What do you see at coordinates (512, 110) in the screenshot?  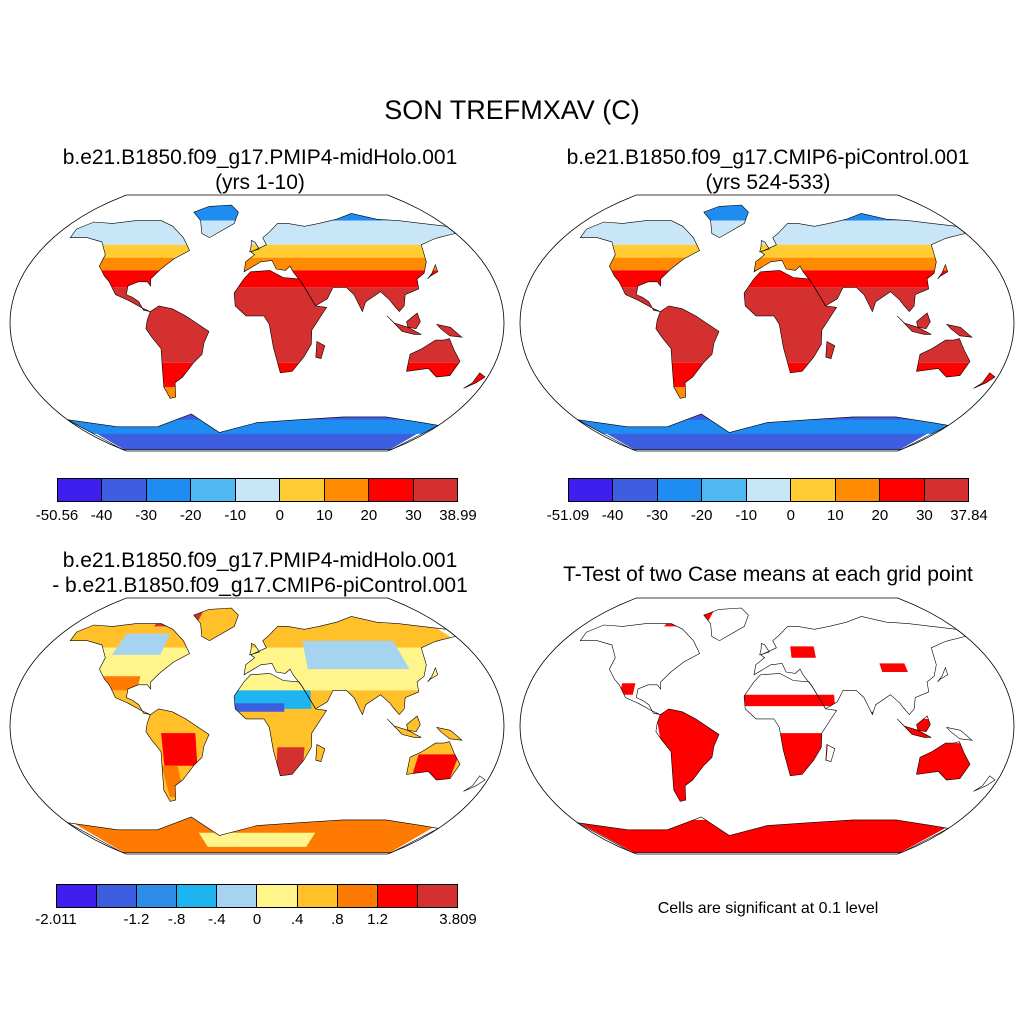 I see `figure-title: SON TREFMXAV (C)` at bounding box center [512, 110].